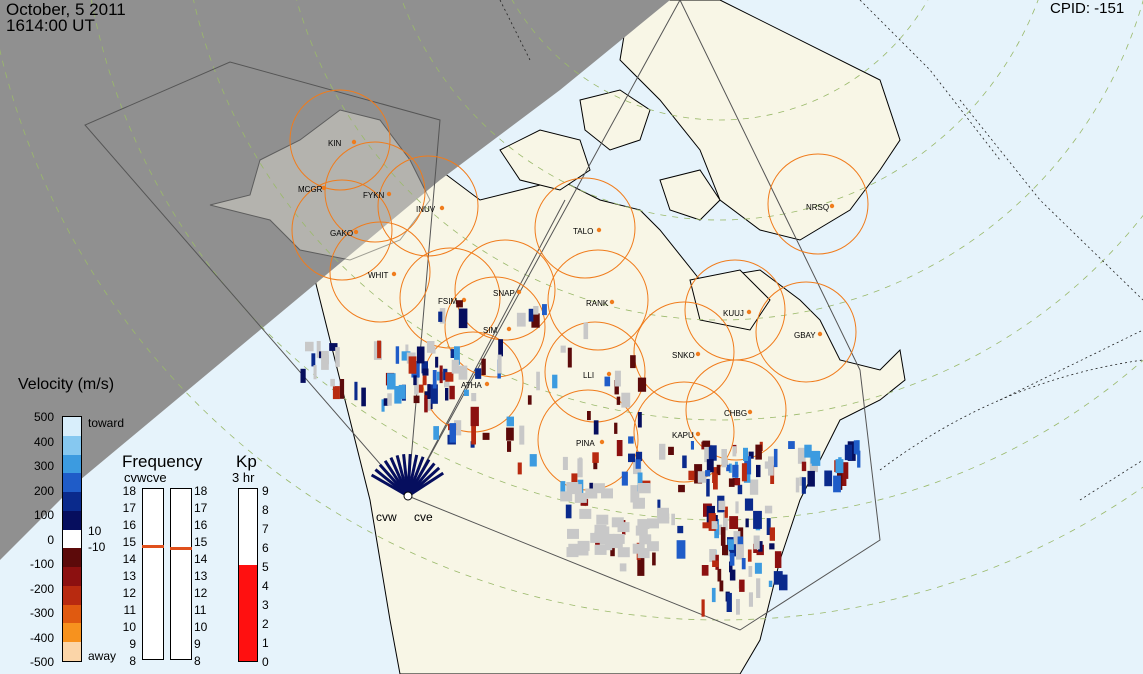 Image resolution: width=1143 pixels, height=674 pixels. What do you see at coordinates (102, 656) in the screenshot?
I see `velocity-away-label: away` at bounding box center [102, 656].